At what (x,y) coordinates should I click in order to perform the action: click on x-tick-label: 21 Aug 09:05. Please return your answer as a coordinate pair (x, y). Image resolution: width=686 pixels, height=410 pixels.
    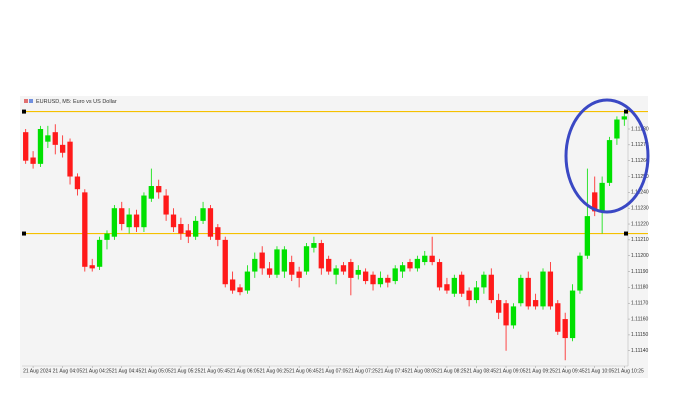
    Looking at the image, I should click on (511, 371).